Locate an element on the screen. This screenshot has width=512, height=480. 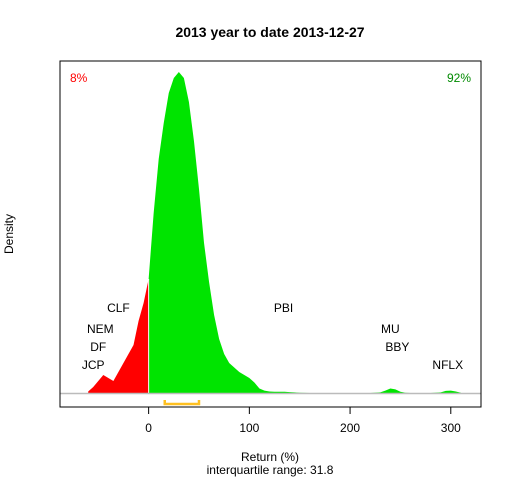
stock-label-bby: BBY is located at coordinates (397, 347).